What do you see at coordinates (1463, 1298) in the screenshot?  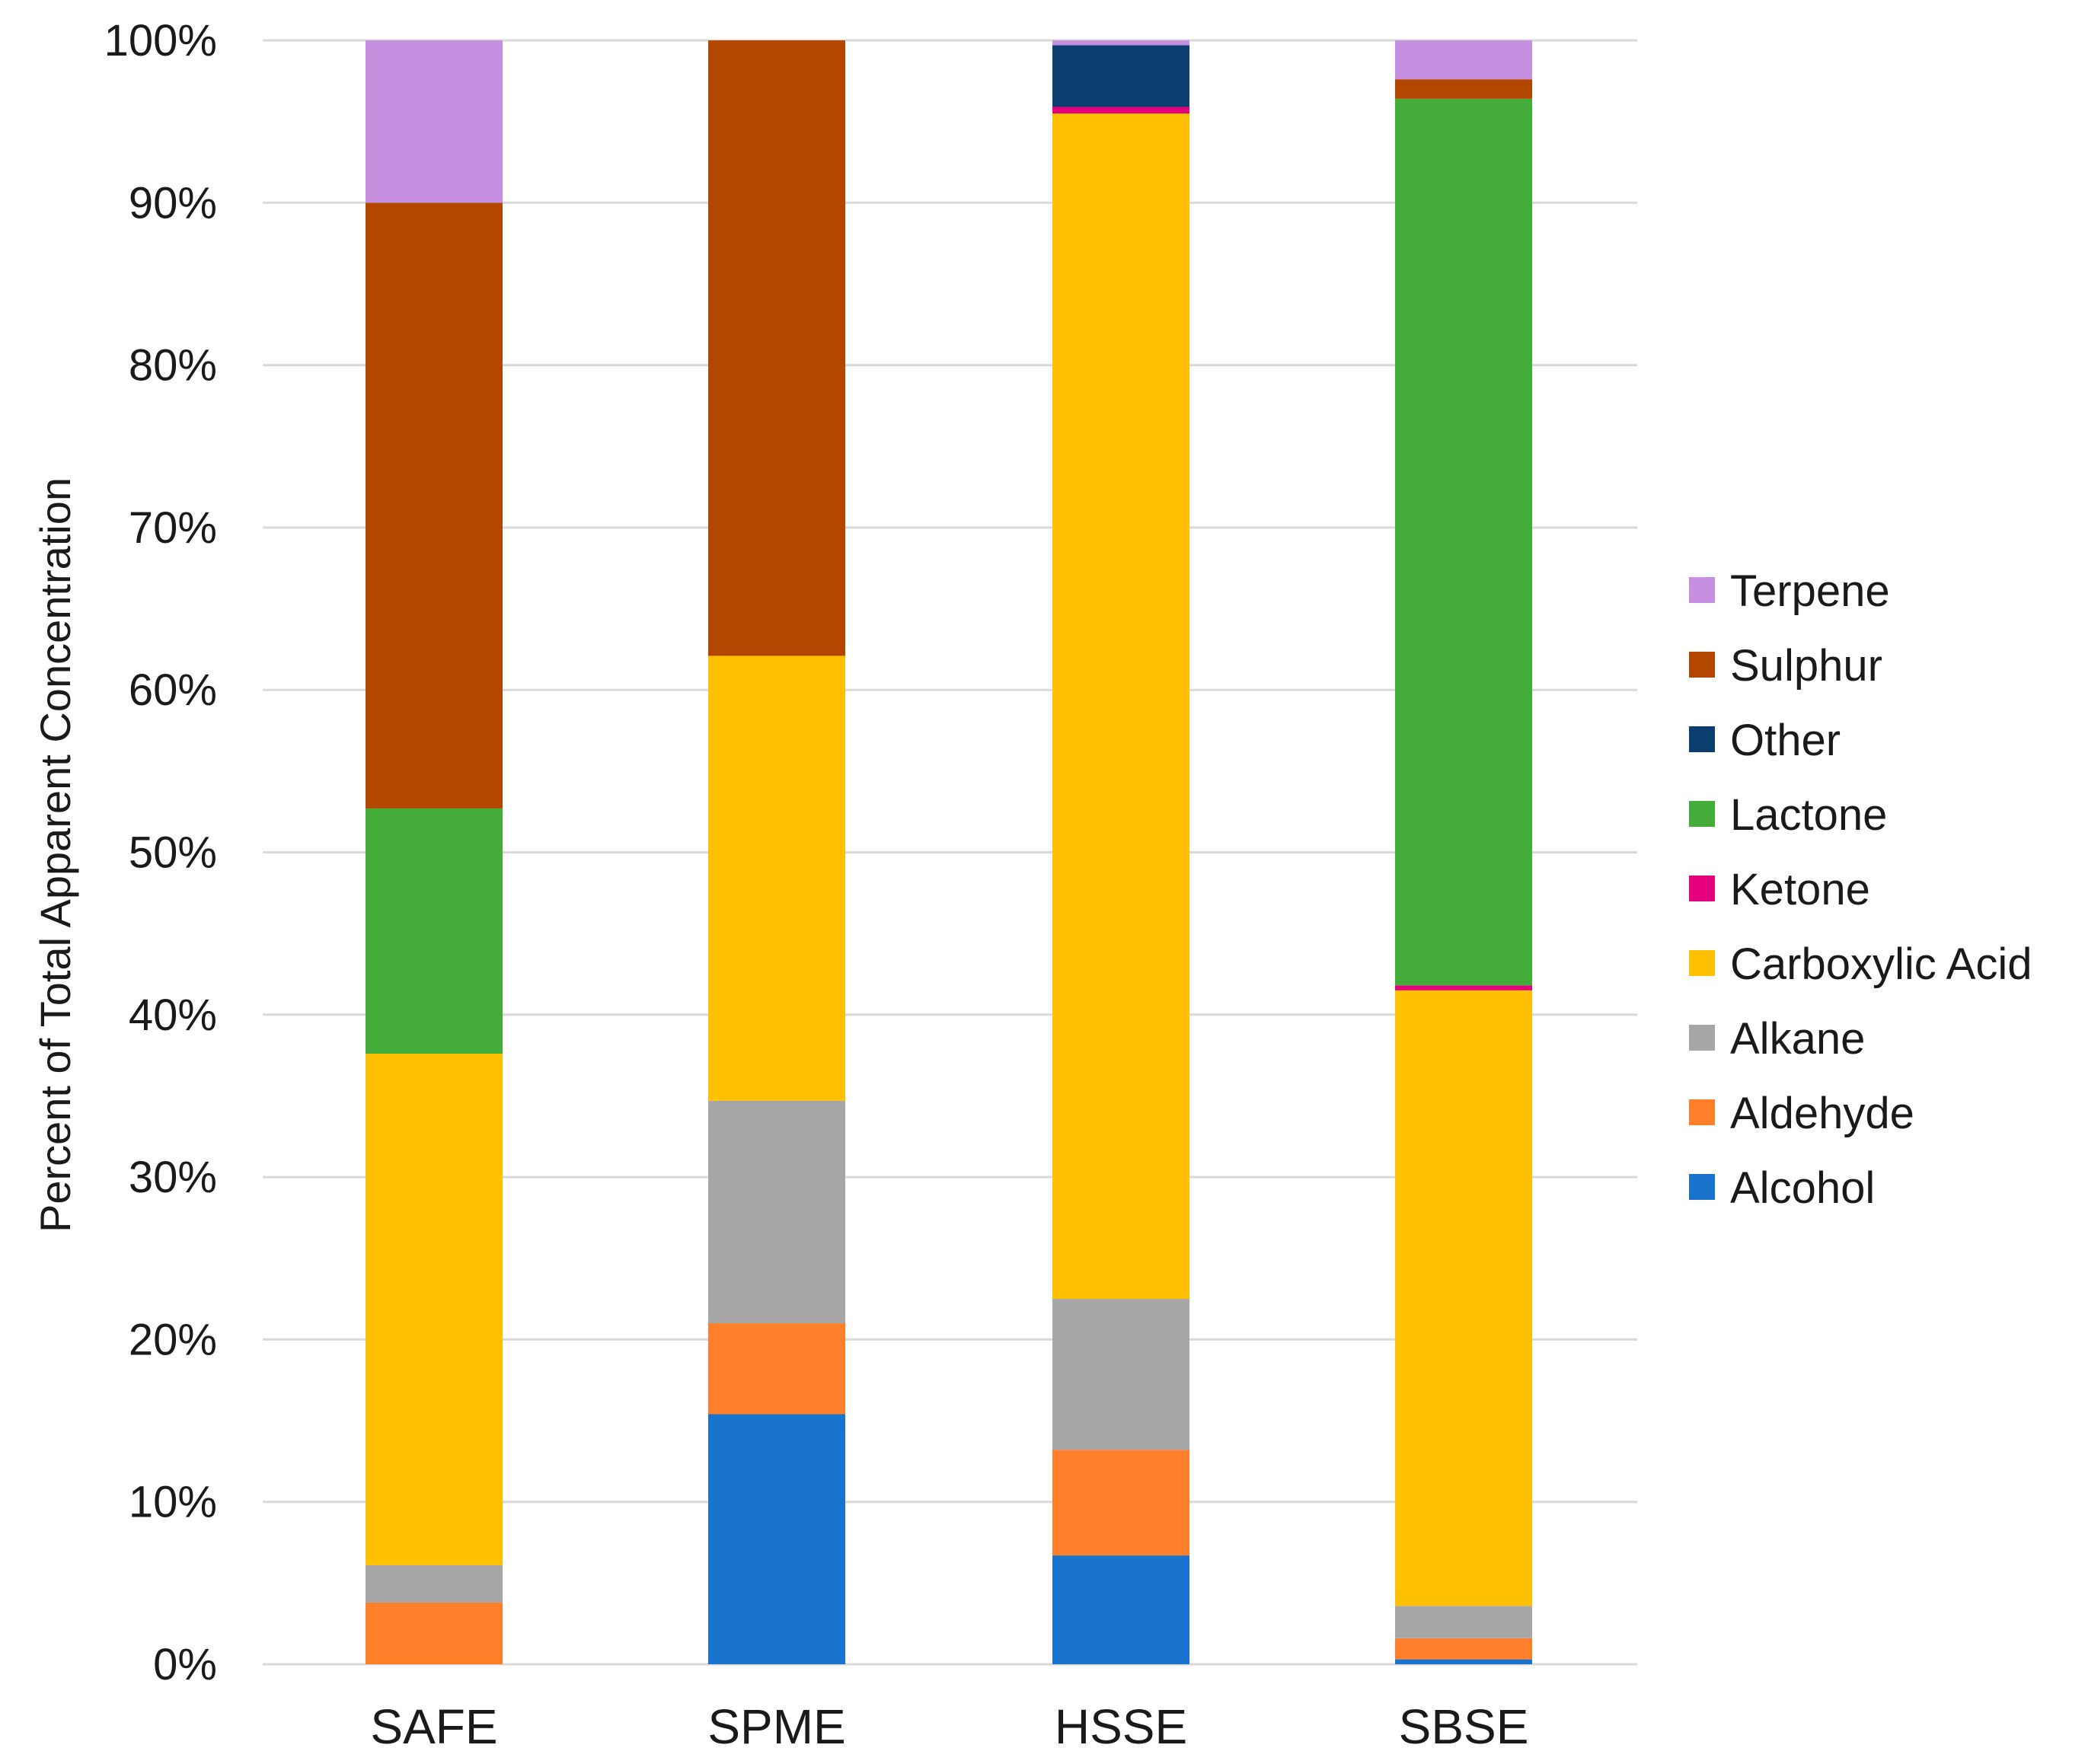 I see `bar-segment-sbse-carboxylic-acid` at bounding box center [1463, 1298].